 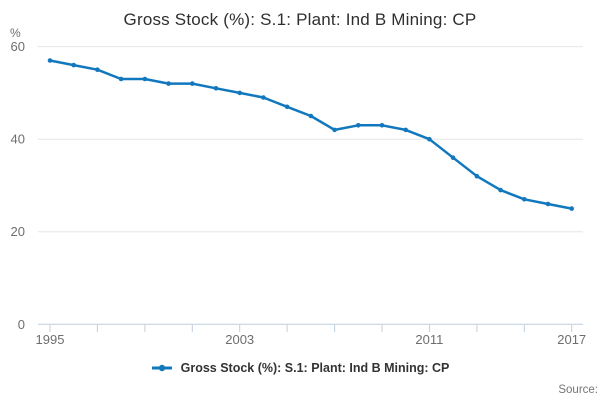 What do you see at coordinates (571, 339) in the screenshot?
I see `x-tick-label: 2017` at bounding box center [571, 339].